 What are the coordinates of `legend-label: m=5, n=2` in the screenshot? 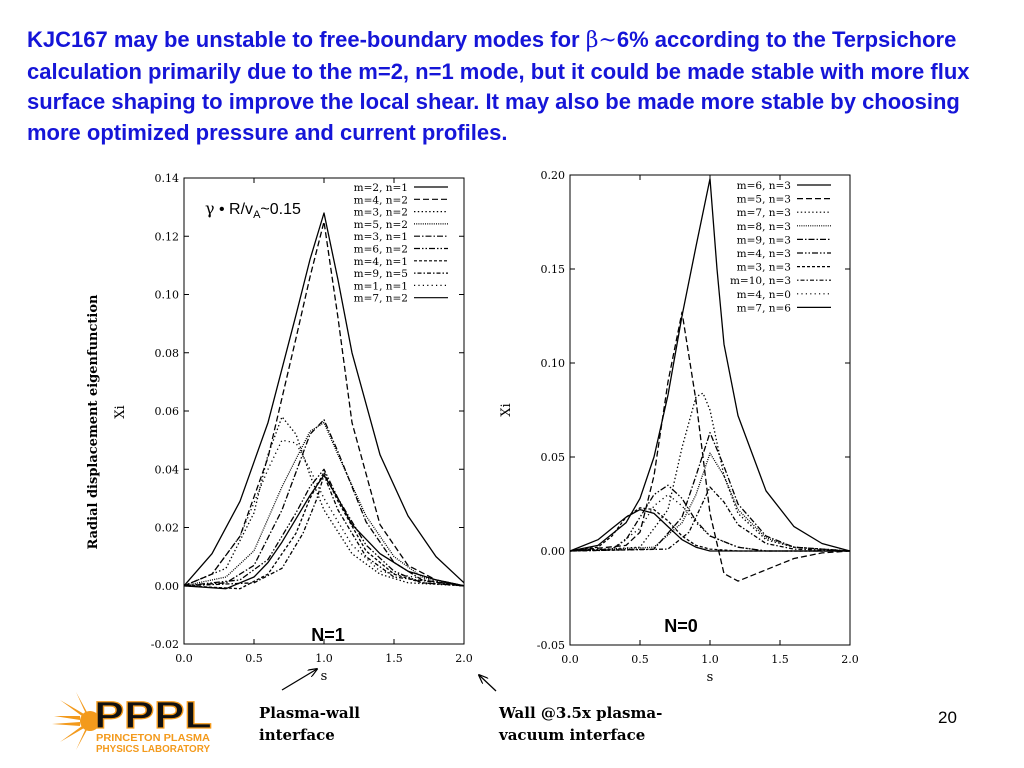 It's located at (381, 225).